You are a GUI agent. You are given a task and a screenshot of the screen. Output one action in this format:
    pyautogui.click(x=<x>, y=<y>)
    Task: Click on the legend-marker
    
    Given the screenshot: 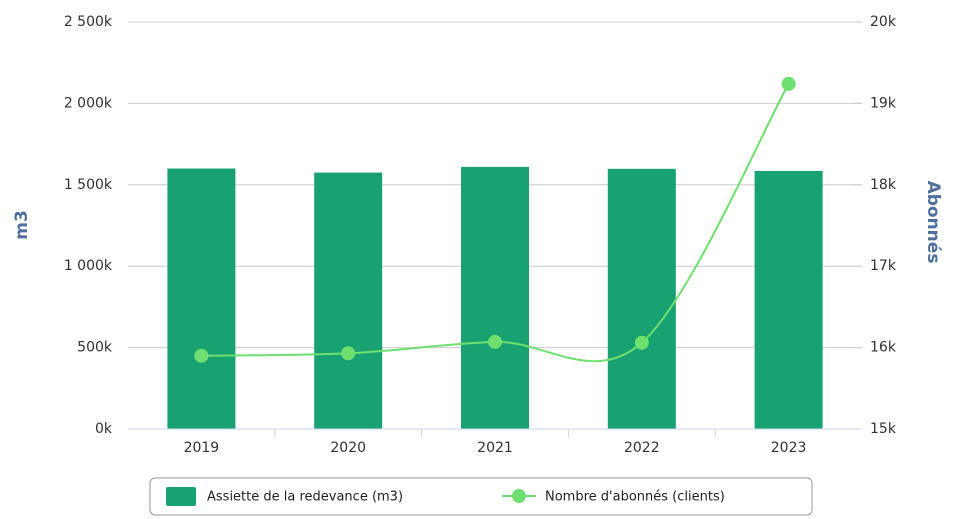 What is the action you would take?
    pyautogui.click(x=519, y=496)
    